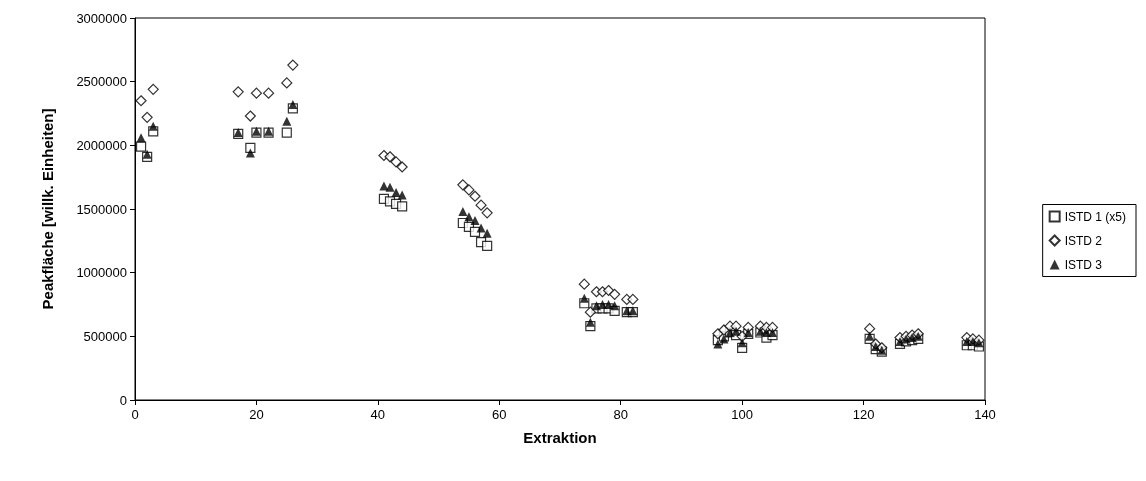 This screenshot has width=1146, height=481. What do you see at coordinates (256, 414) in the screenshot?
I see `x-tick-label: 20` at bounding box center [256, 414].